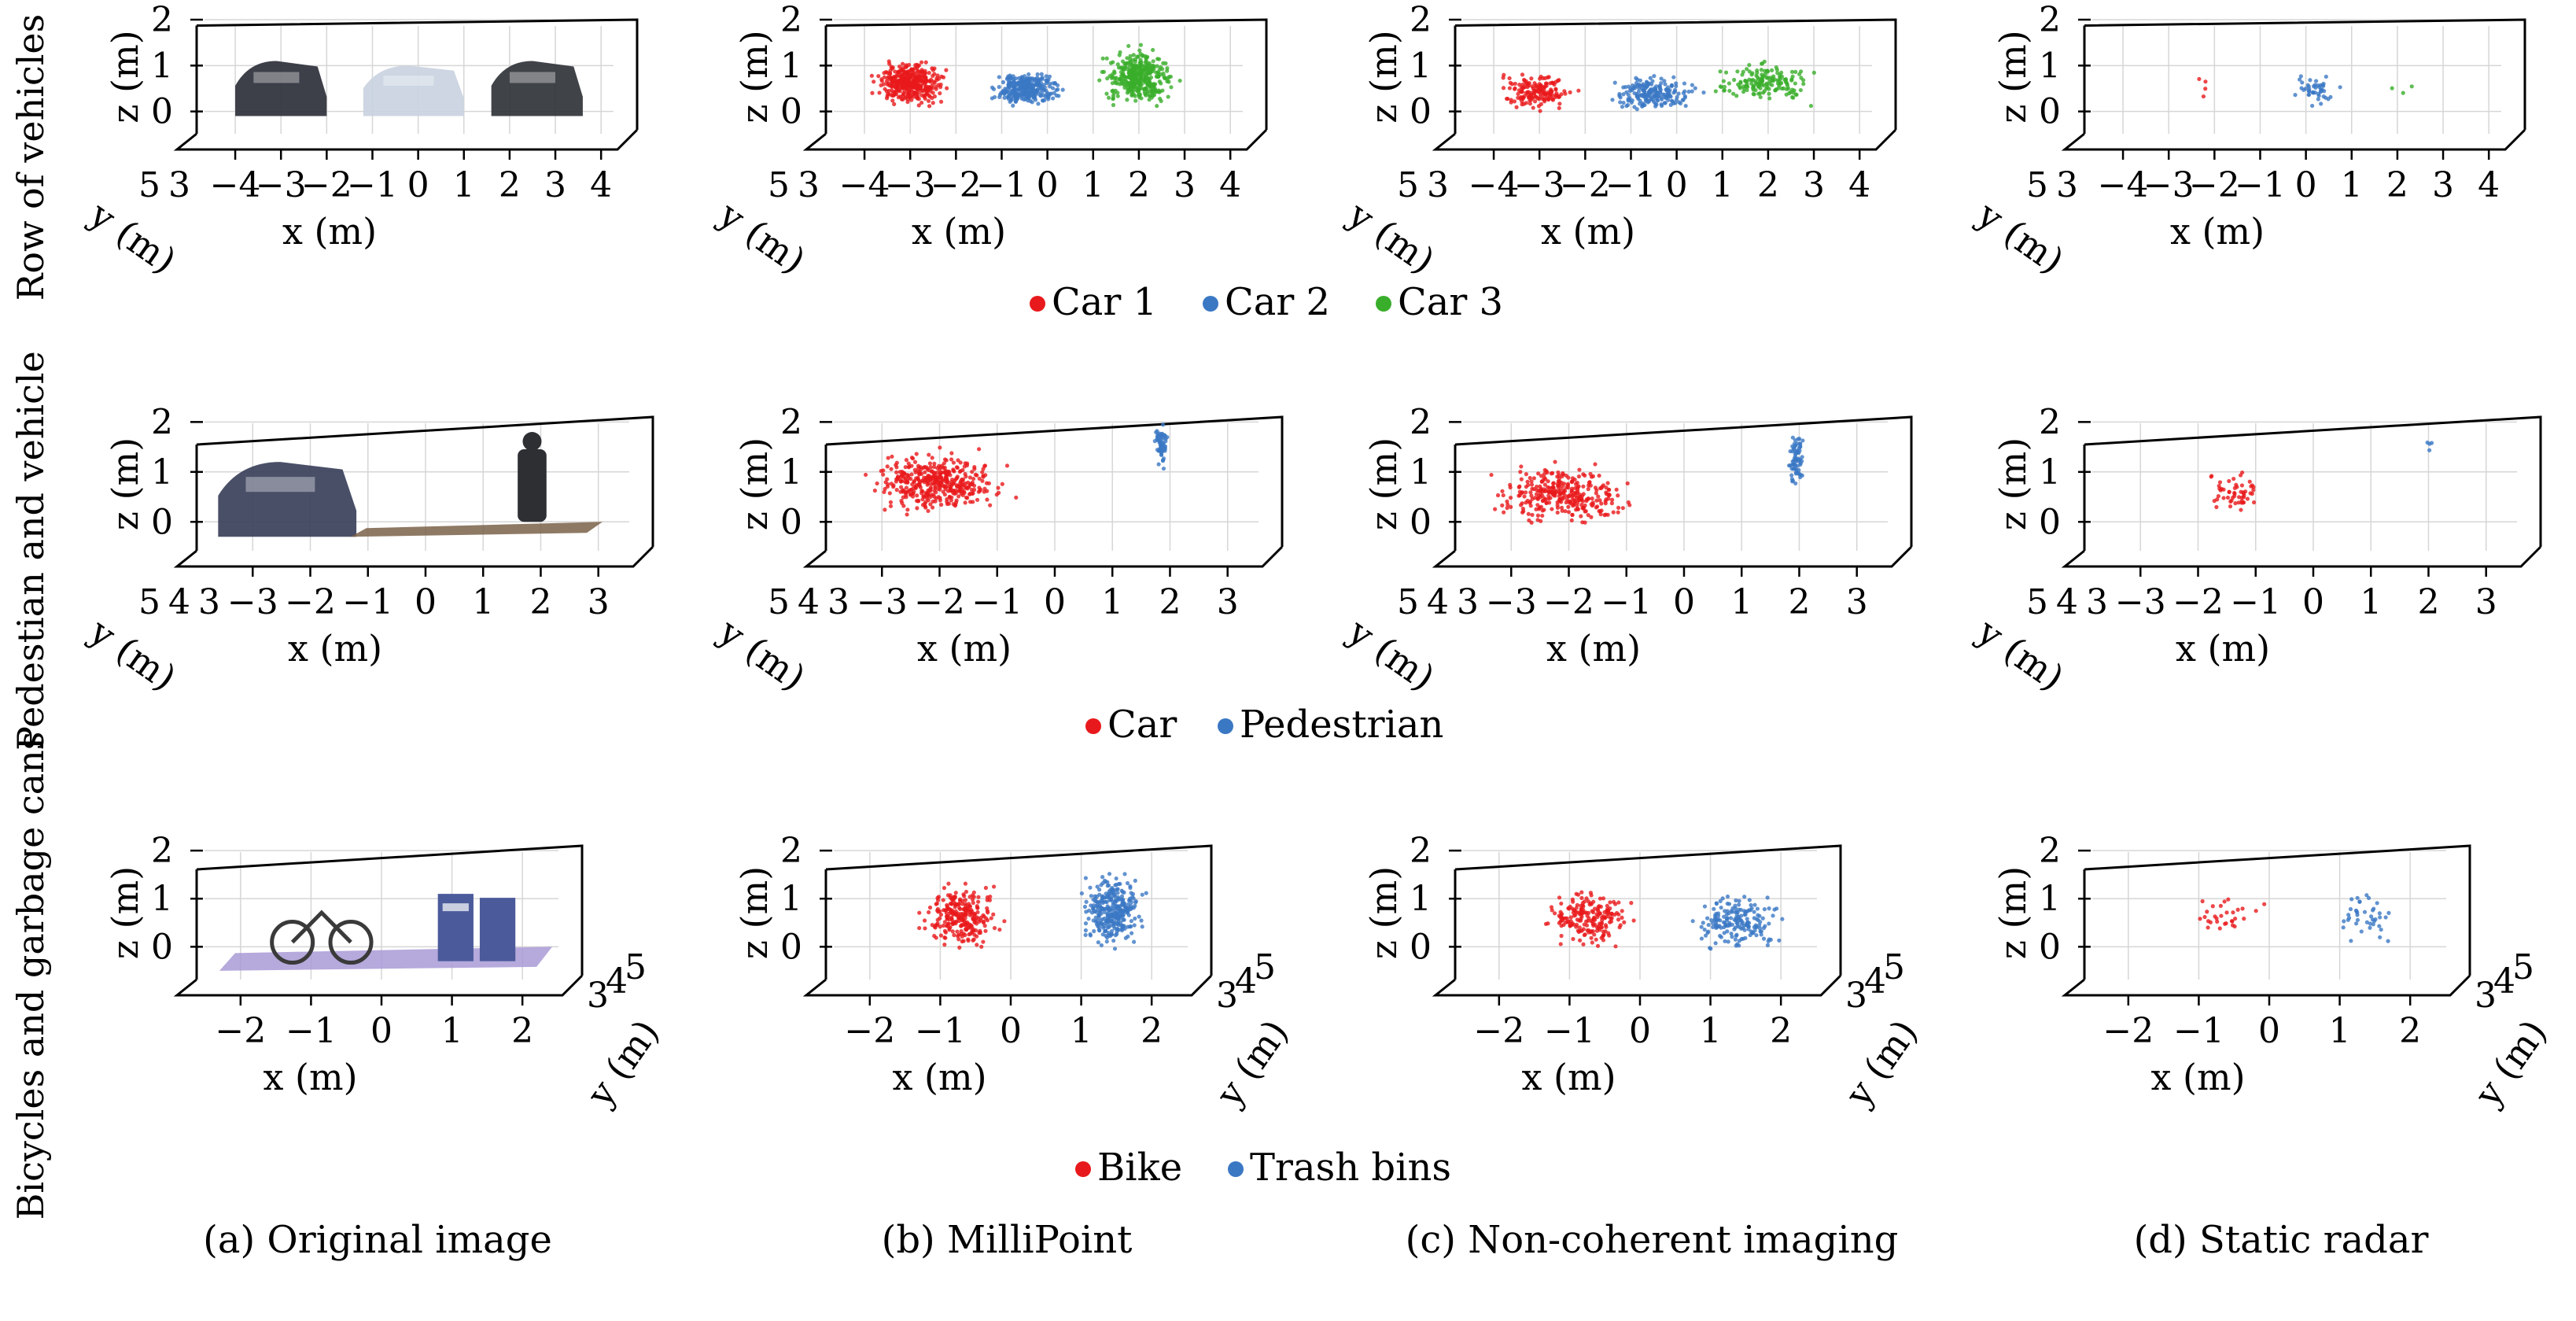 The width and height of the screenshot is (2576, 1321). What do you see at coordinates (149, 185) in the screenshot?
I see `y-tick-label-0-0-0: 5` at bounding box center [149, 185].